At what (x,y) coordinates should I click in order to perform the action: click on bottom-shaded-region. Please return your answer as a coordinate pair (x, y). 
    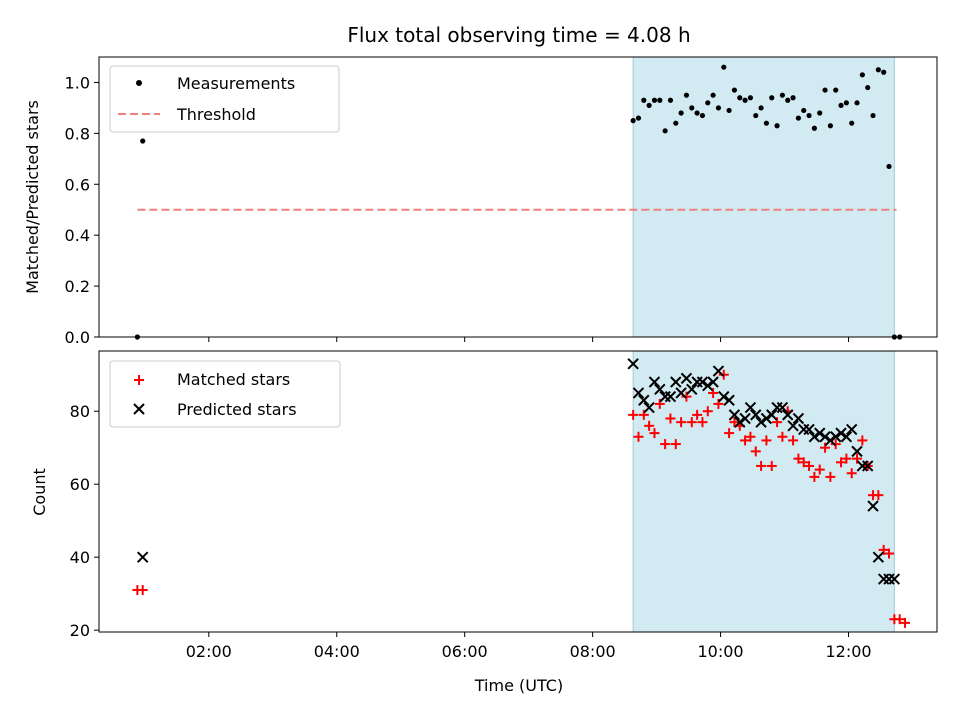
    Looking at the image, I should click on (763, 491).